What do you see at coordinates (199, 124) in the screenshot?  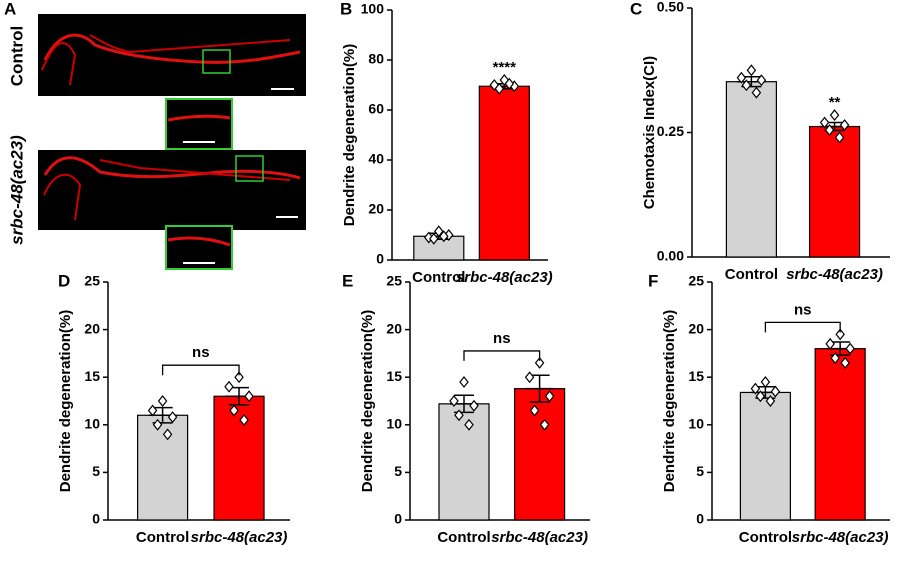 I see `inset` at bounding box center [199, 124].